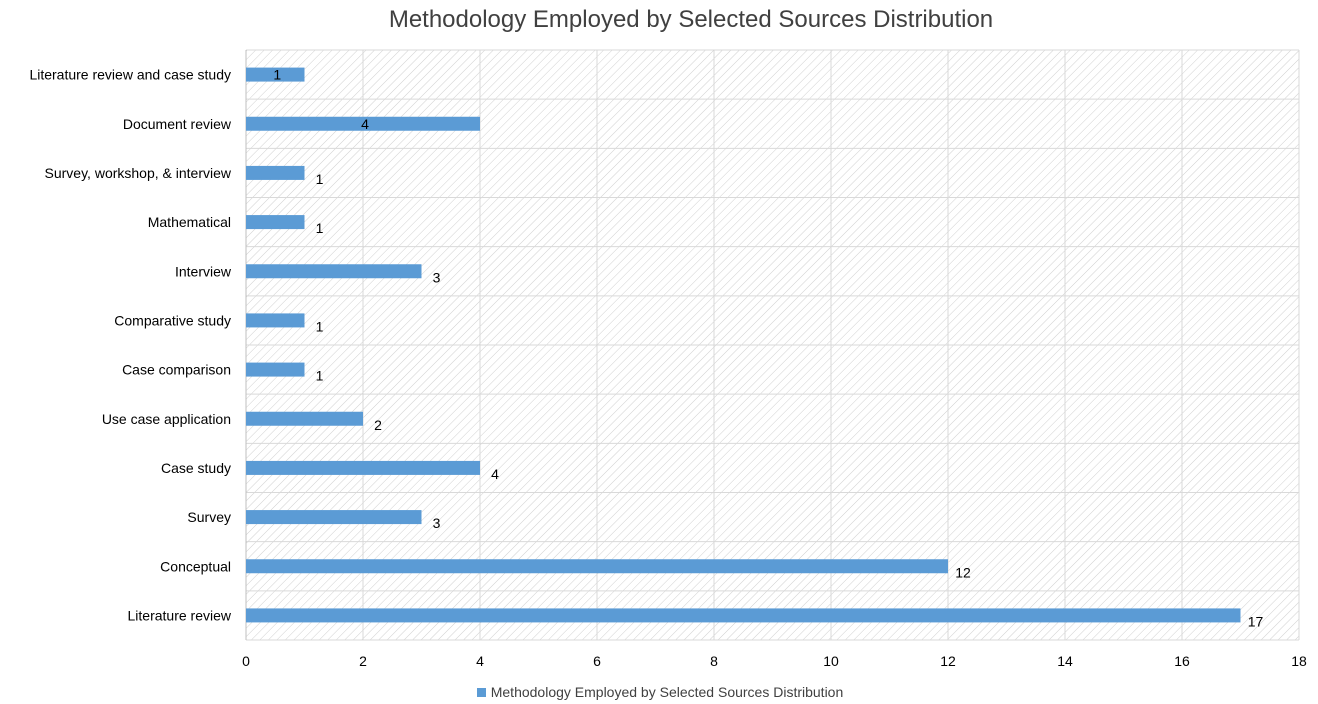 This screenshot has width=1318, height=704. What do you see at coordinates (831, 661) in the screenshot?
I see `x-tick-label: 10` at bounding box center [831, 661].